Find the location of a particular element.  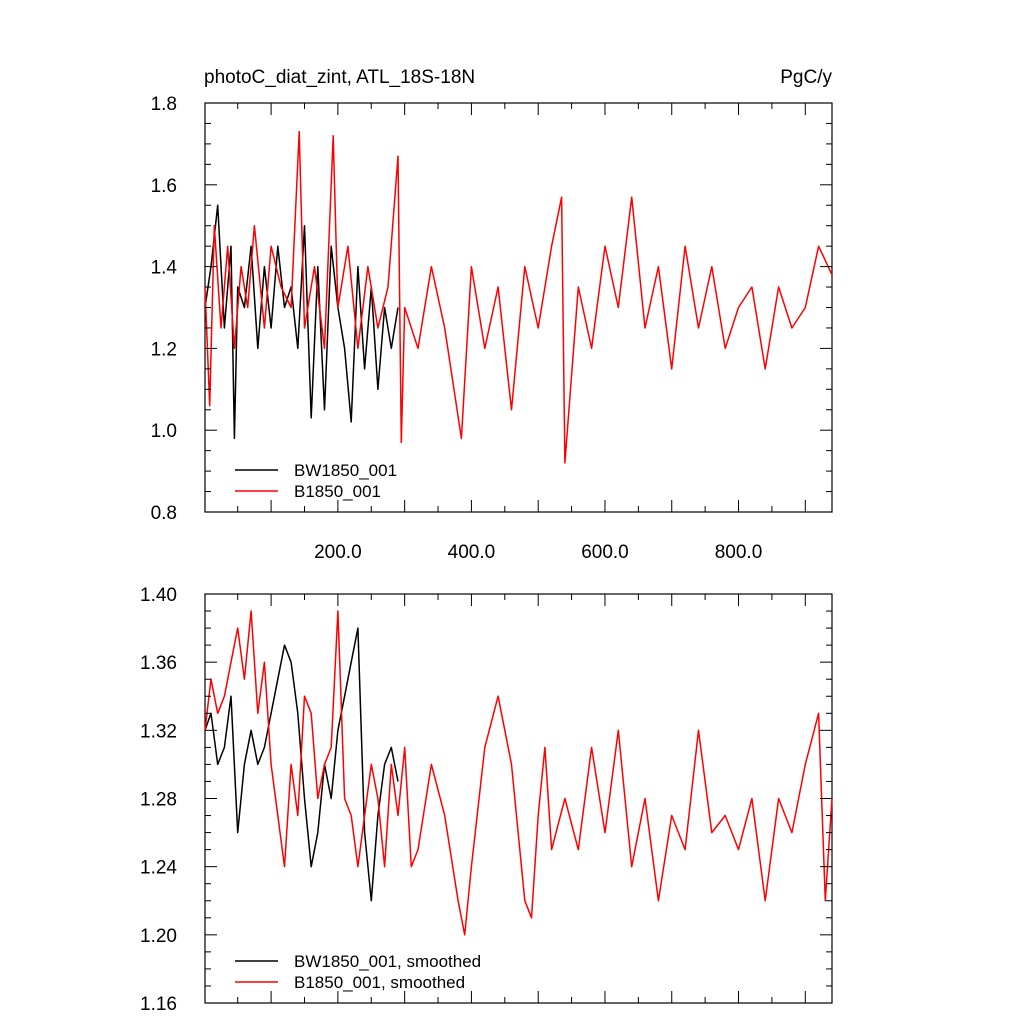

bottom-ytick-label: 1.28 is located at coordinates (158, 800).